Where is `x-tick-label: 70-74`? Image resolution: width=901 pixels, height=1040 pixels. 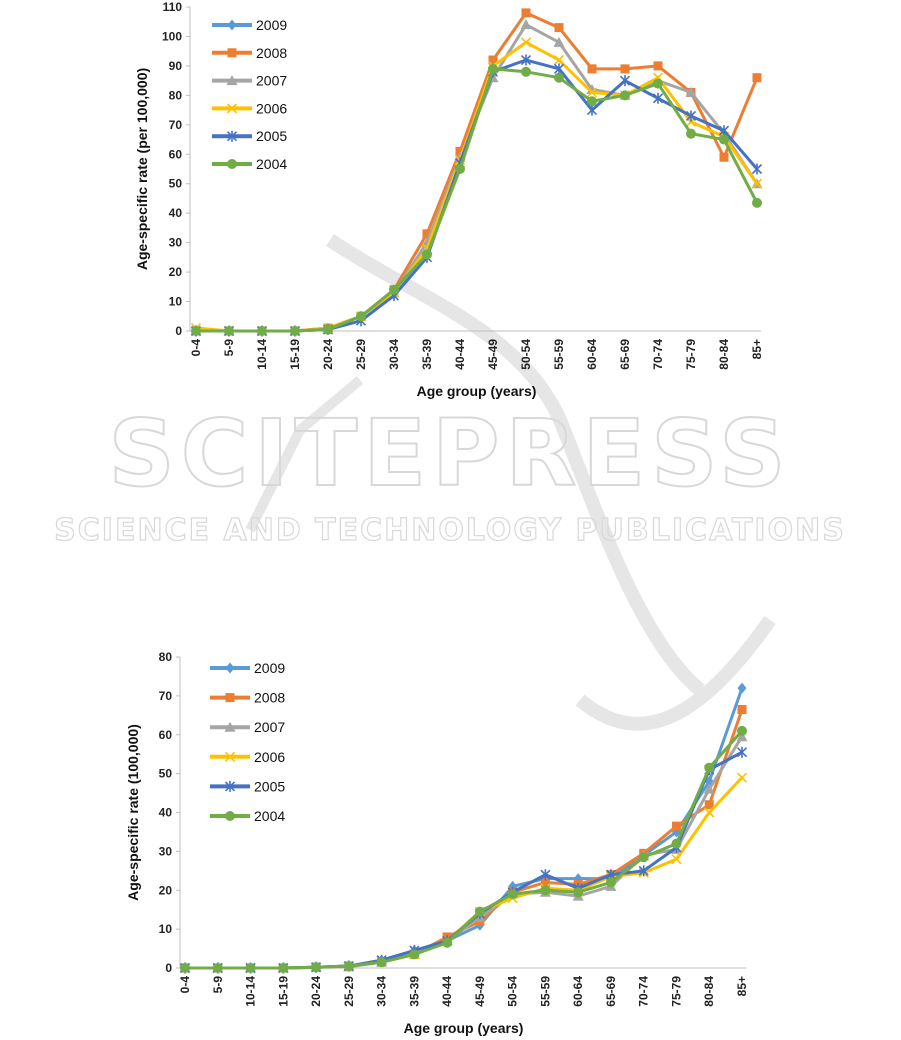
x-tick-label: 70-74 is located at coordinates (658, 354).